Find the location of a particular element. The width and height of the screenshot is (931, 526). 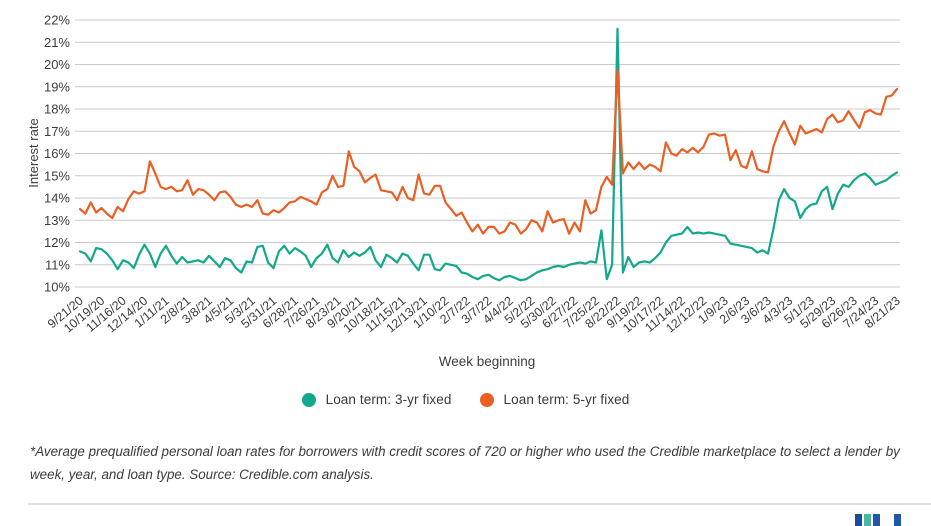

bottom-divider is located at coordinates (479, 504).